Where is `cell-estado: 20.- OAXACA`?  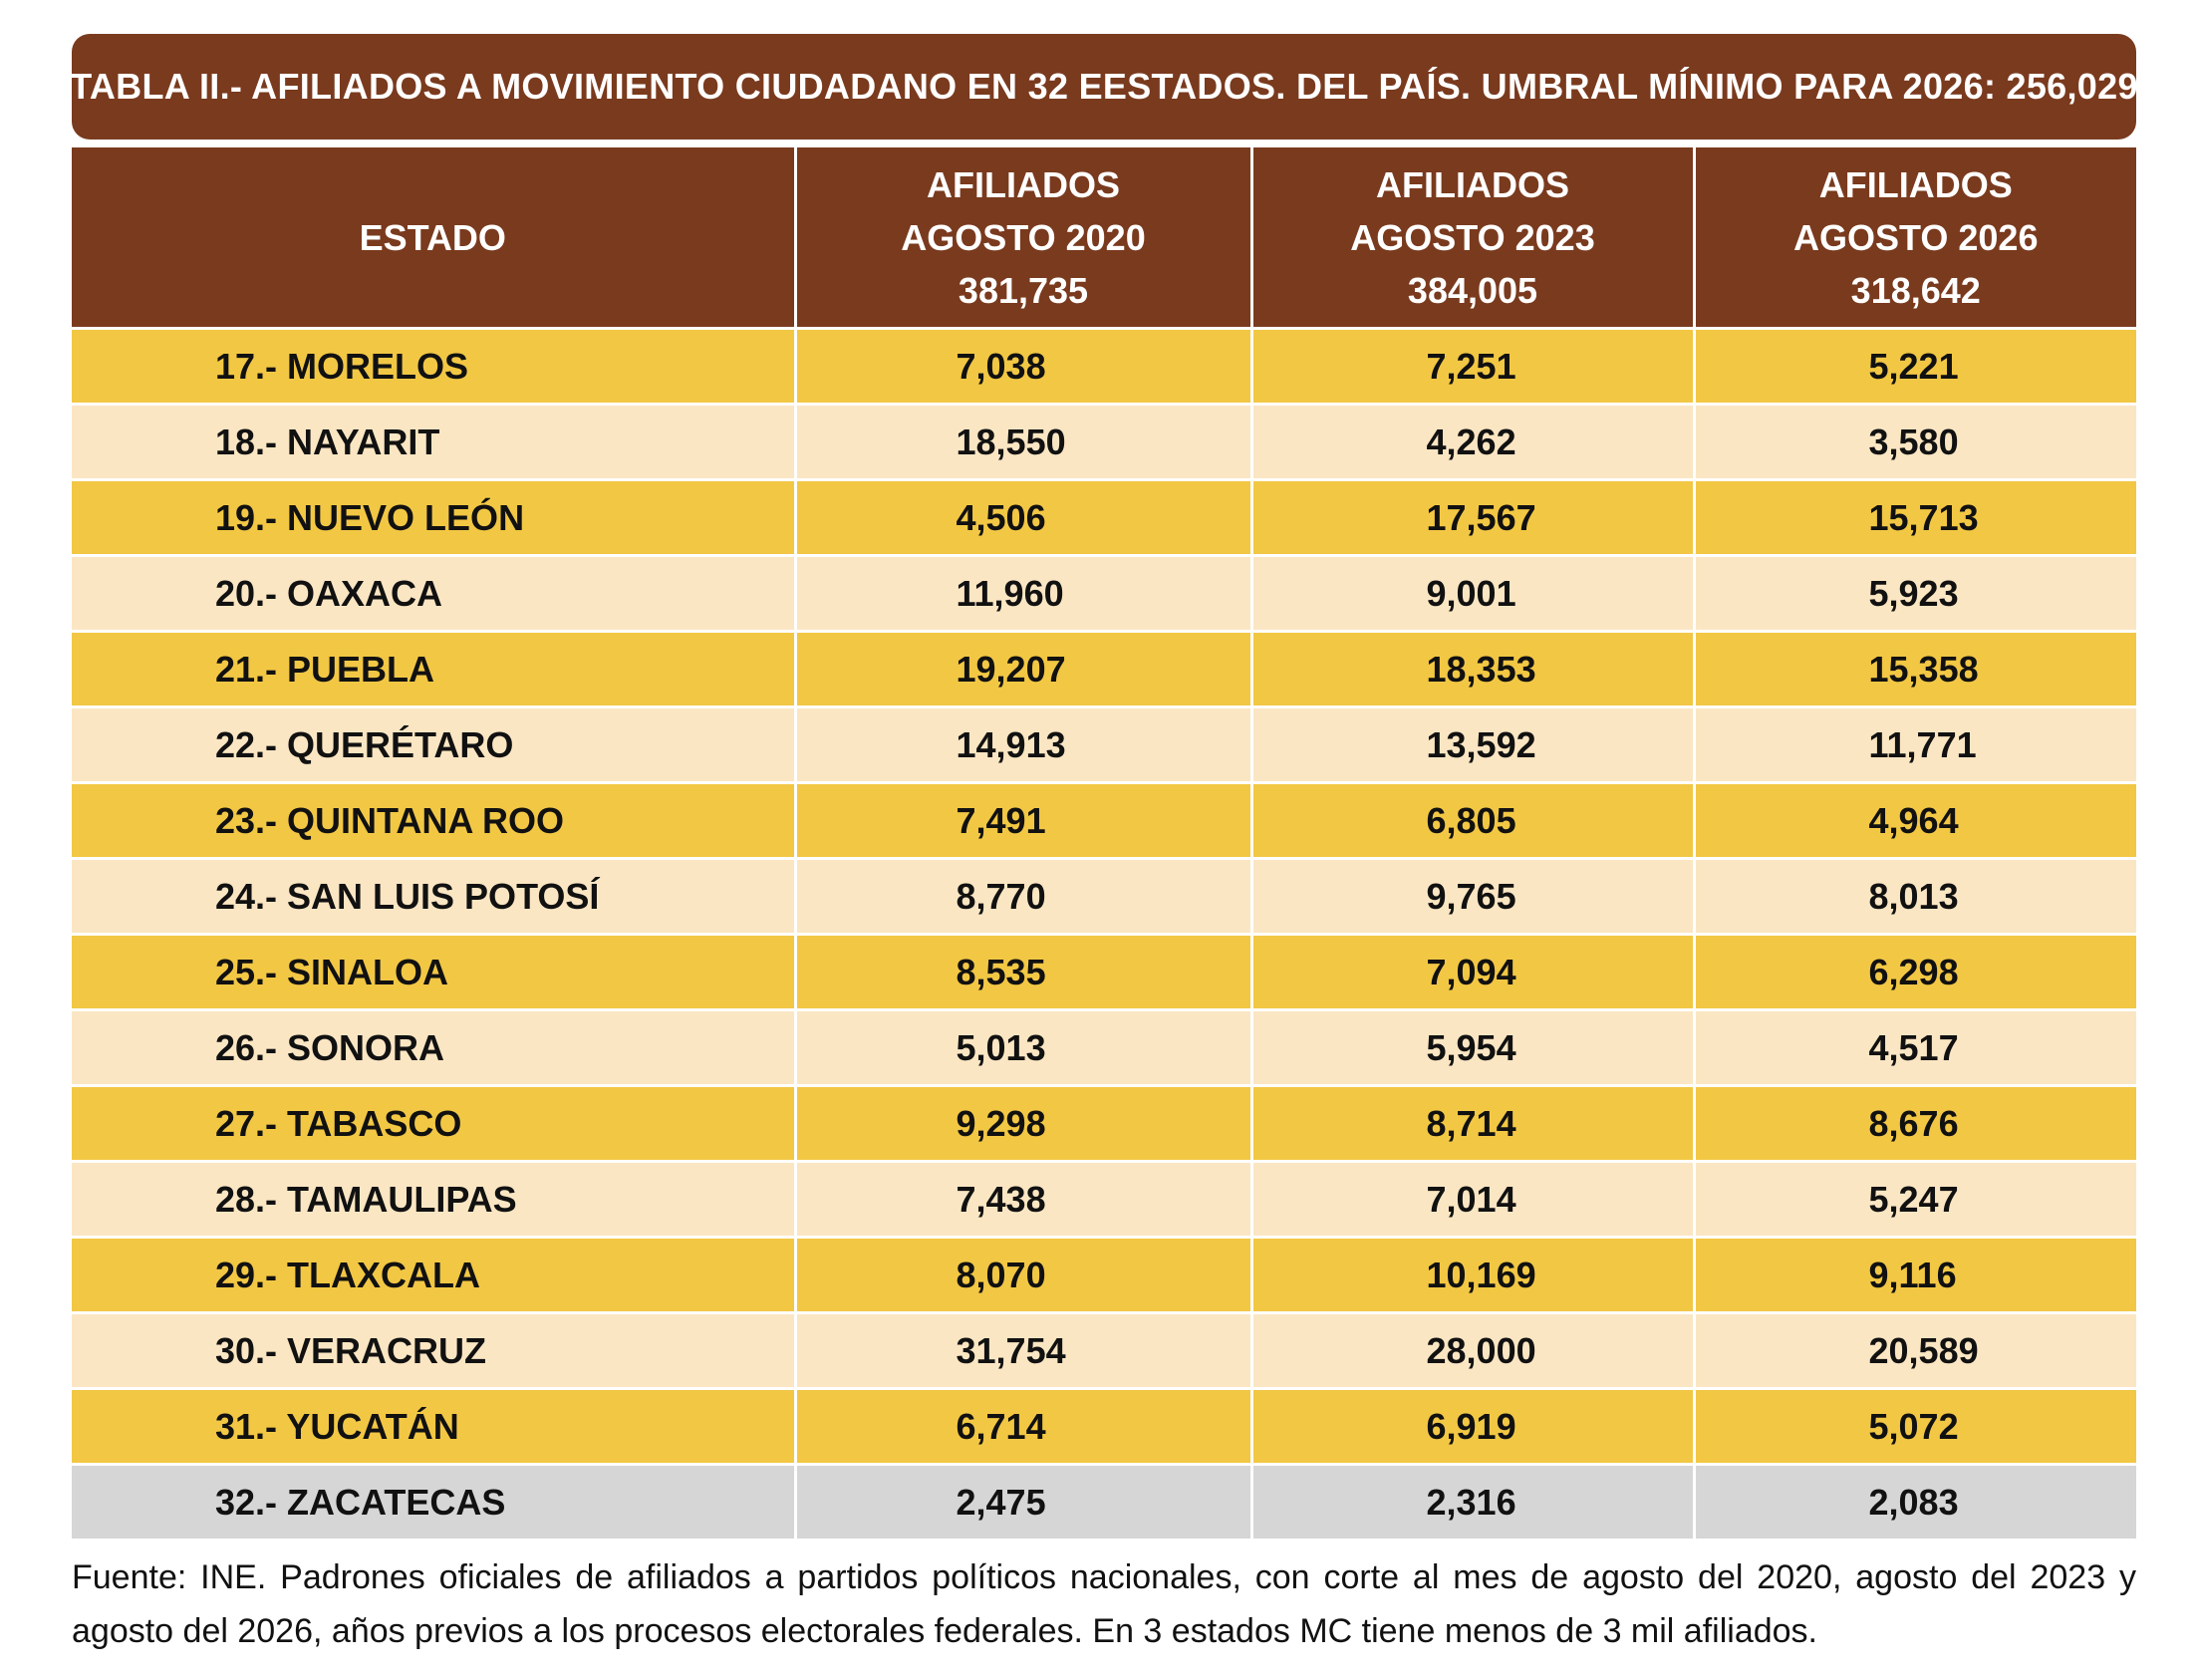 cell-estado: 20.- OAXACA is located at coordinates (434, 593).